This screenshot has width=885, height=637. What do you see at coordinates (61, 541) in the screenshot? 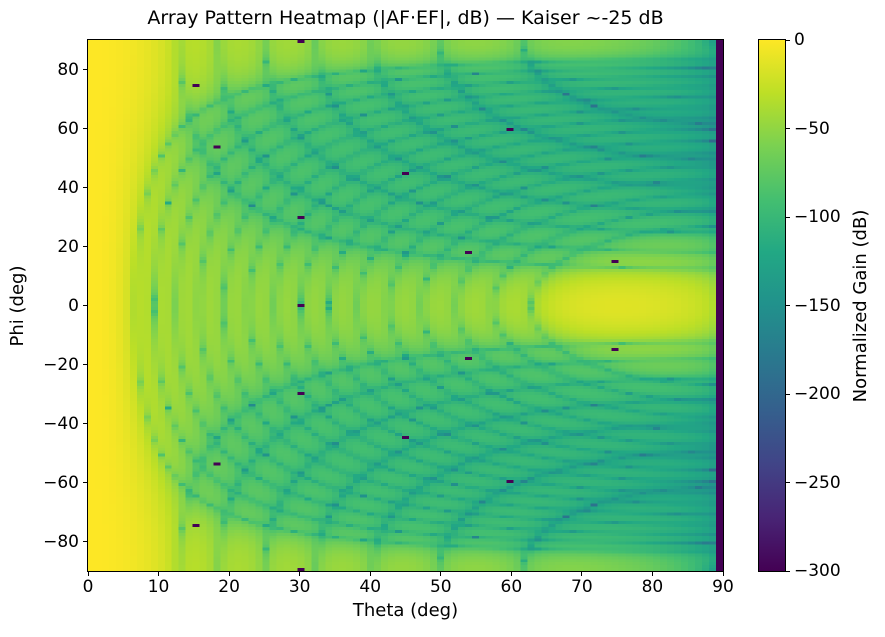
I see `y-tick-label: −80` at bounding box center [61, 541].